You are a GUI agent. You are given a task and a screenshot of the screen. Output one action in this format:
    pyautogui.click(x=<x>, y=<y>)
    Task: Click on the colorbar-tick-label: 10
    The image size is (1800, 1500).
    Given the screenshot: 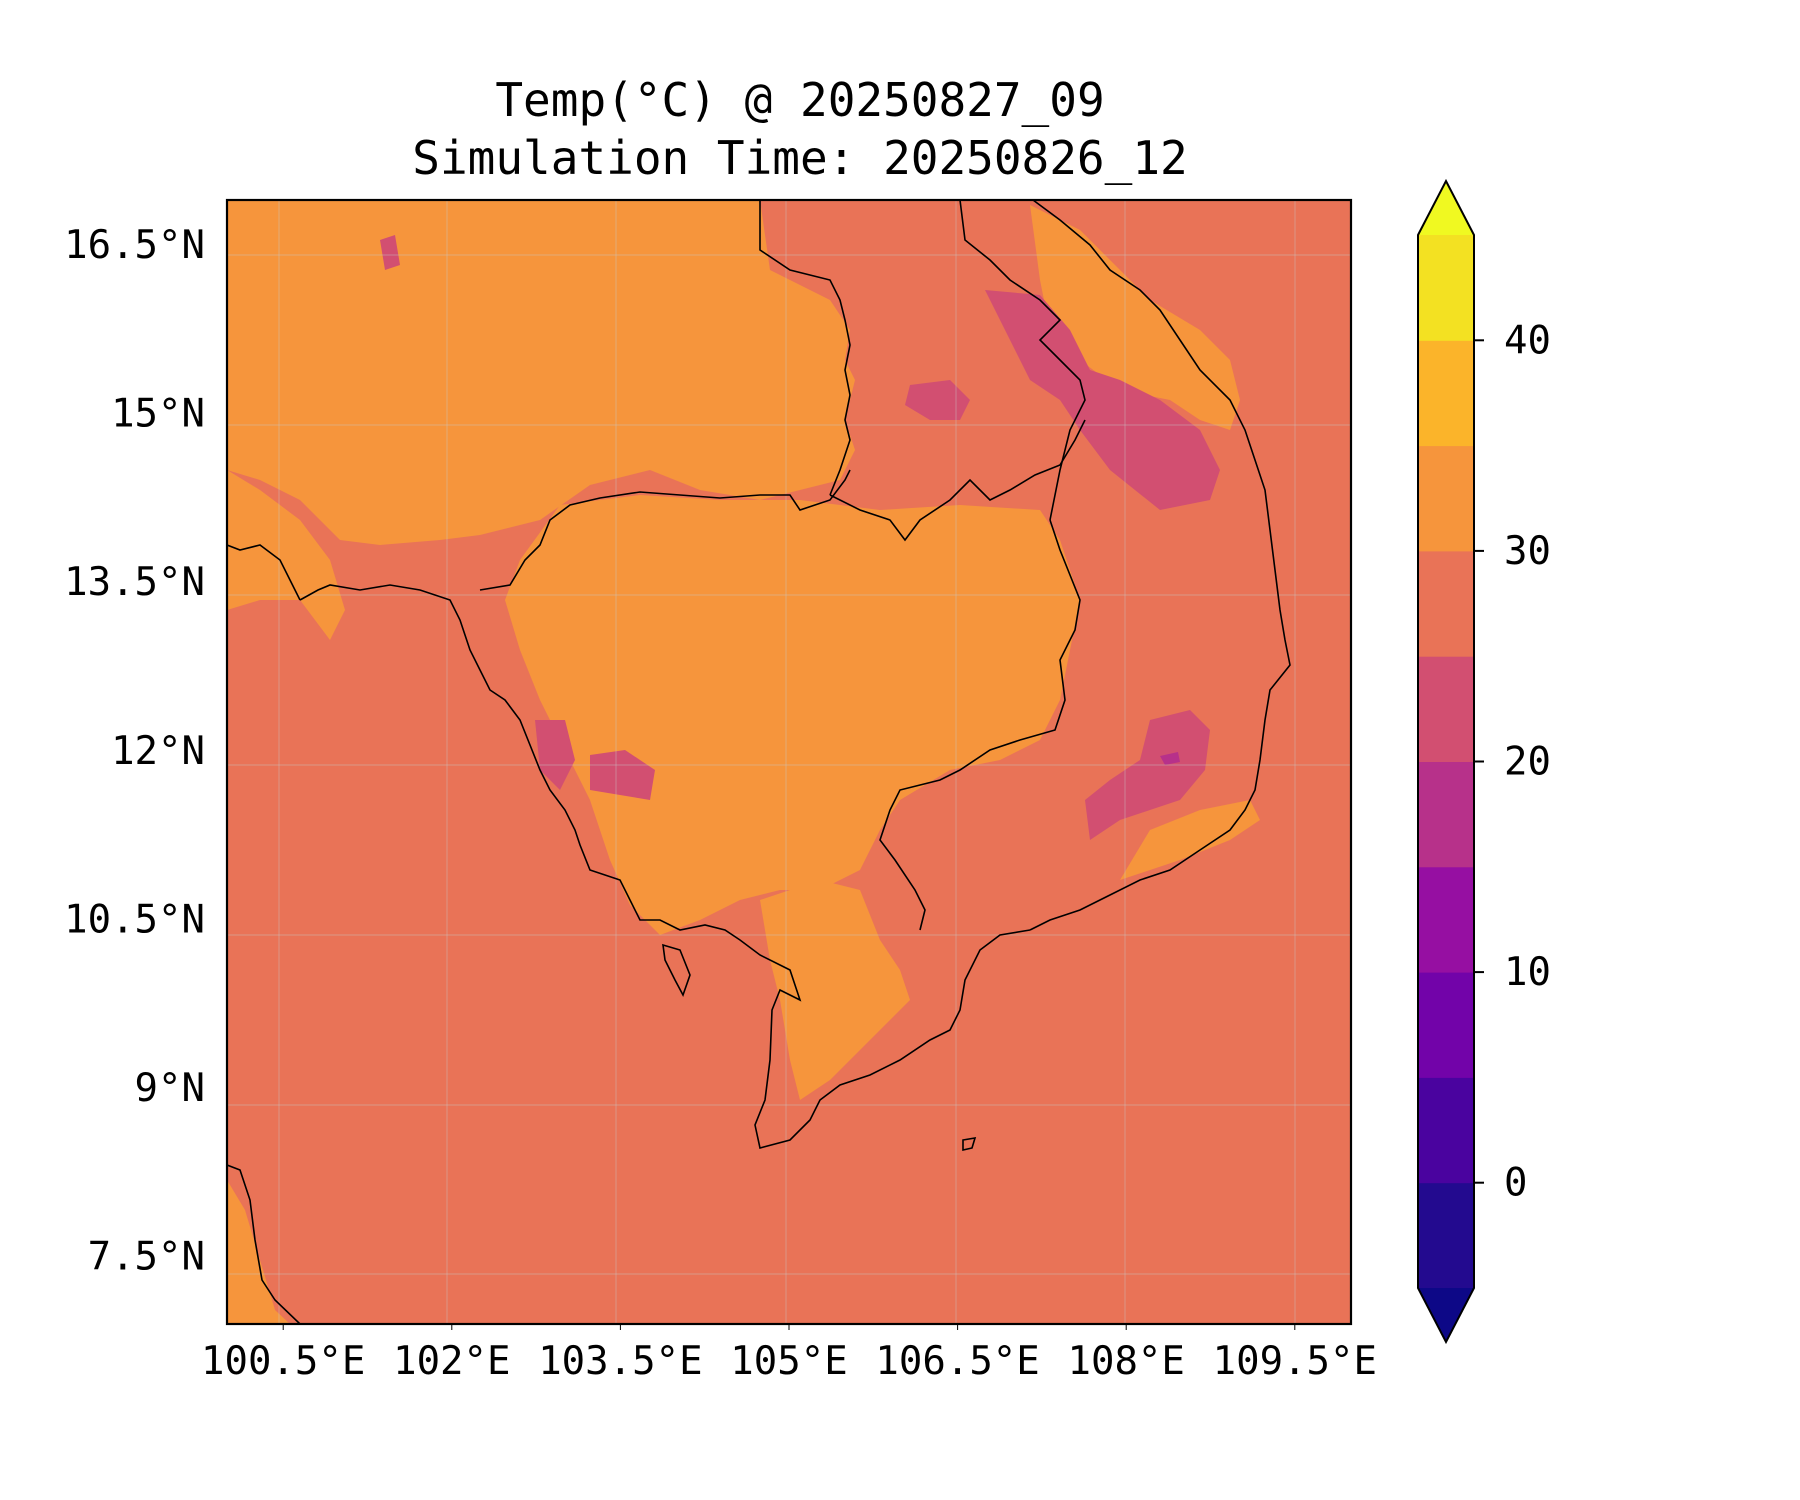 What is the action you would take?
    pyautogui.click(x=1527, y=972)
    